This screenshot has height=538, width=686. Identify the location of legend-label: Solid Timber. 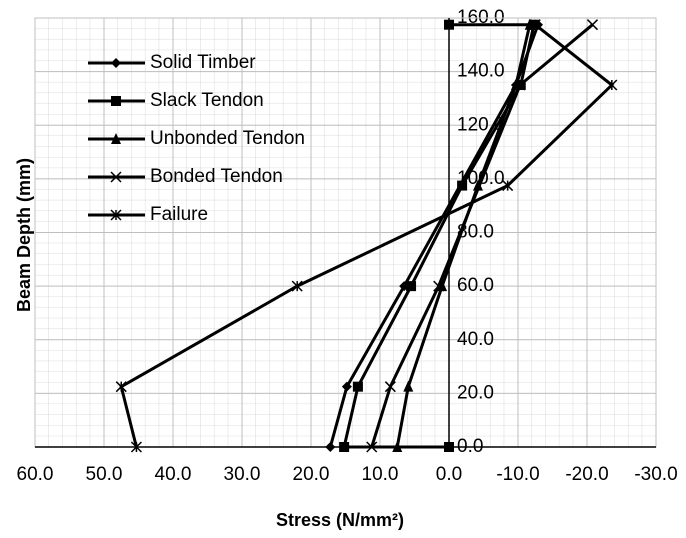
(203, 62).